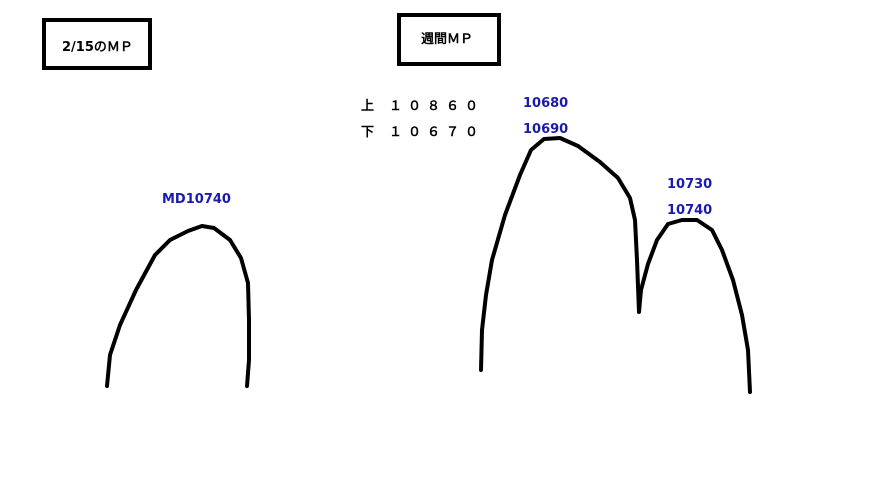 This screenshot has width=894, height=487. Describe the element at coordinates (546, 129) in the screenshot. I see `weekly-peak1-lower-label: 10690` at that location.